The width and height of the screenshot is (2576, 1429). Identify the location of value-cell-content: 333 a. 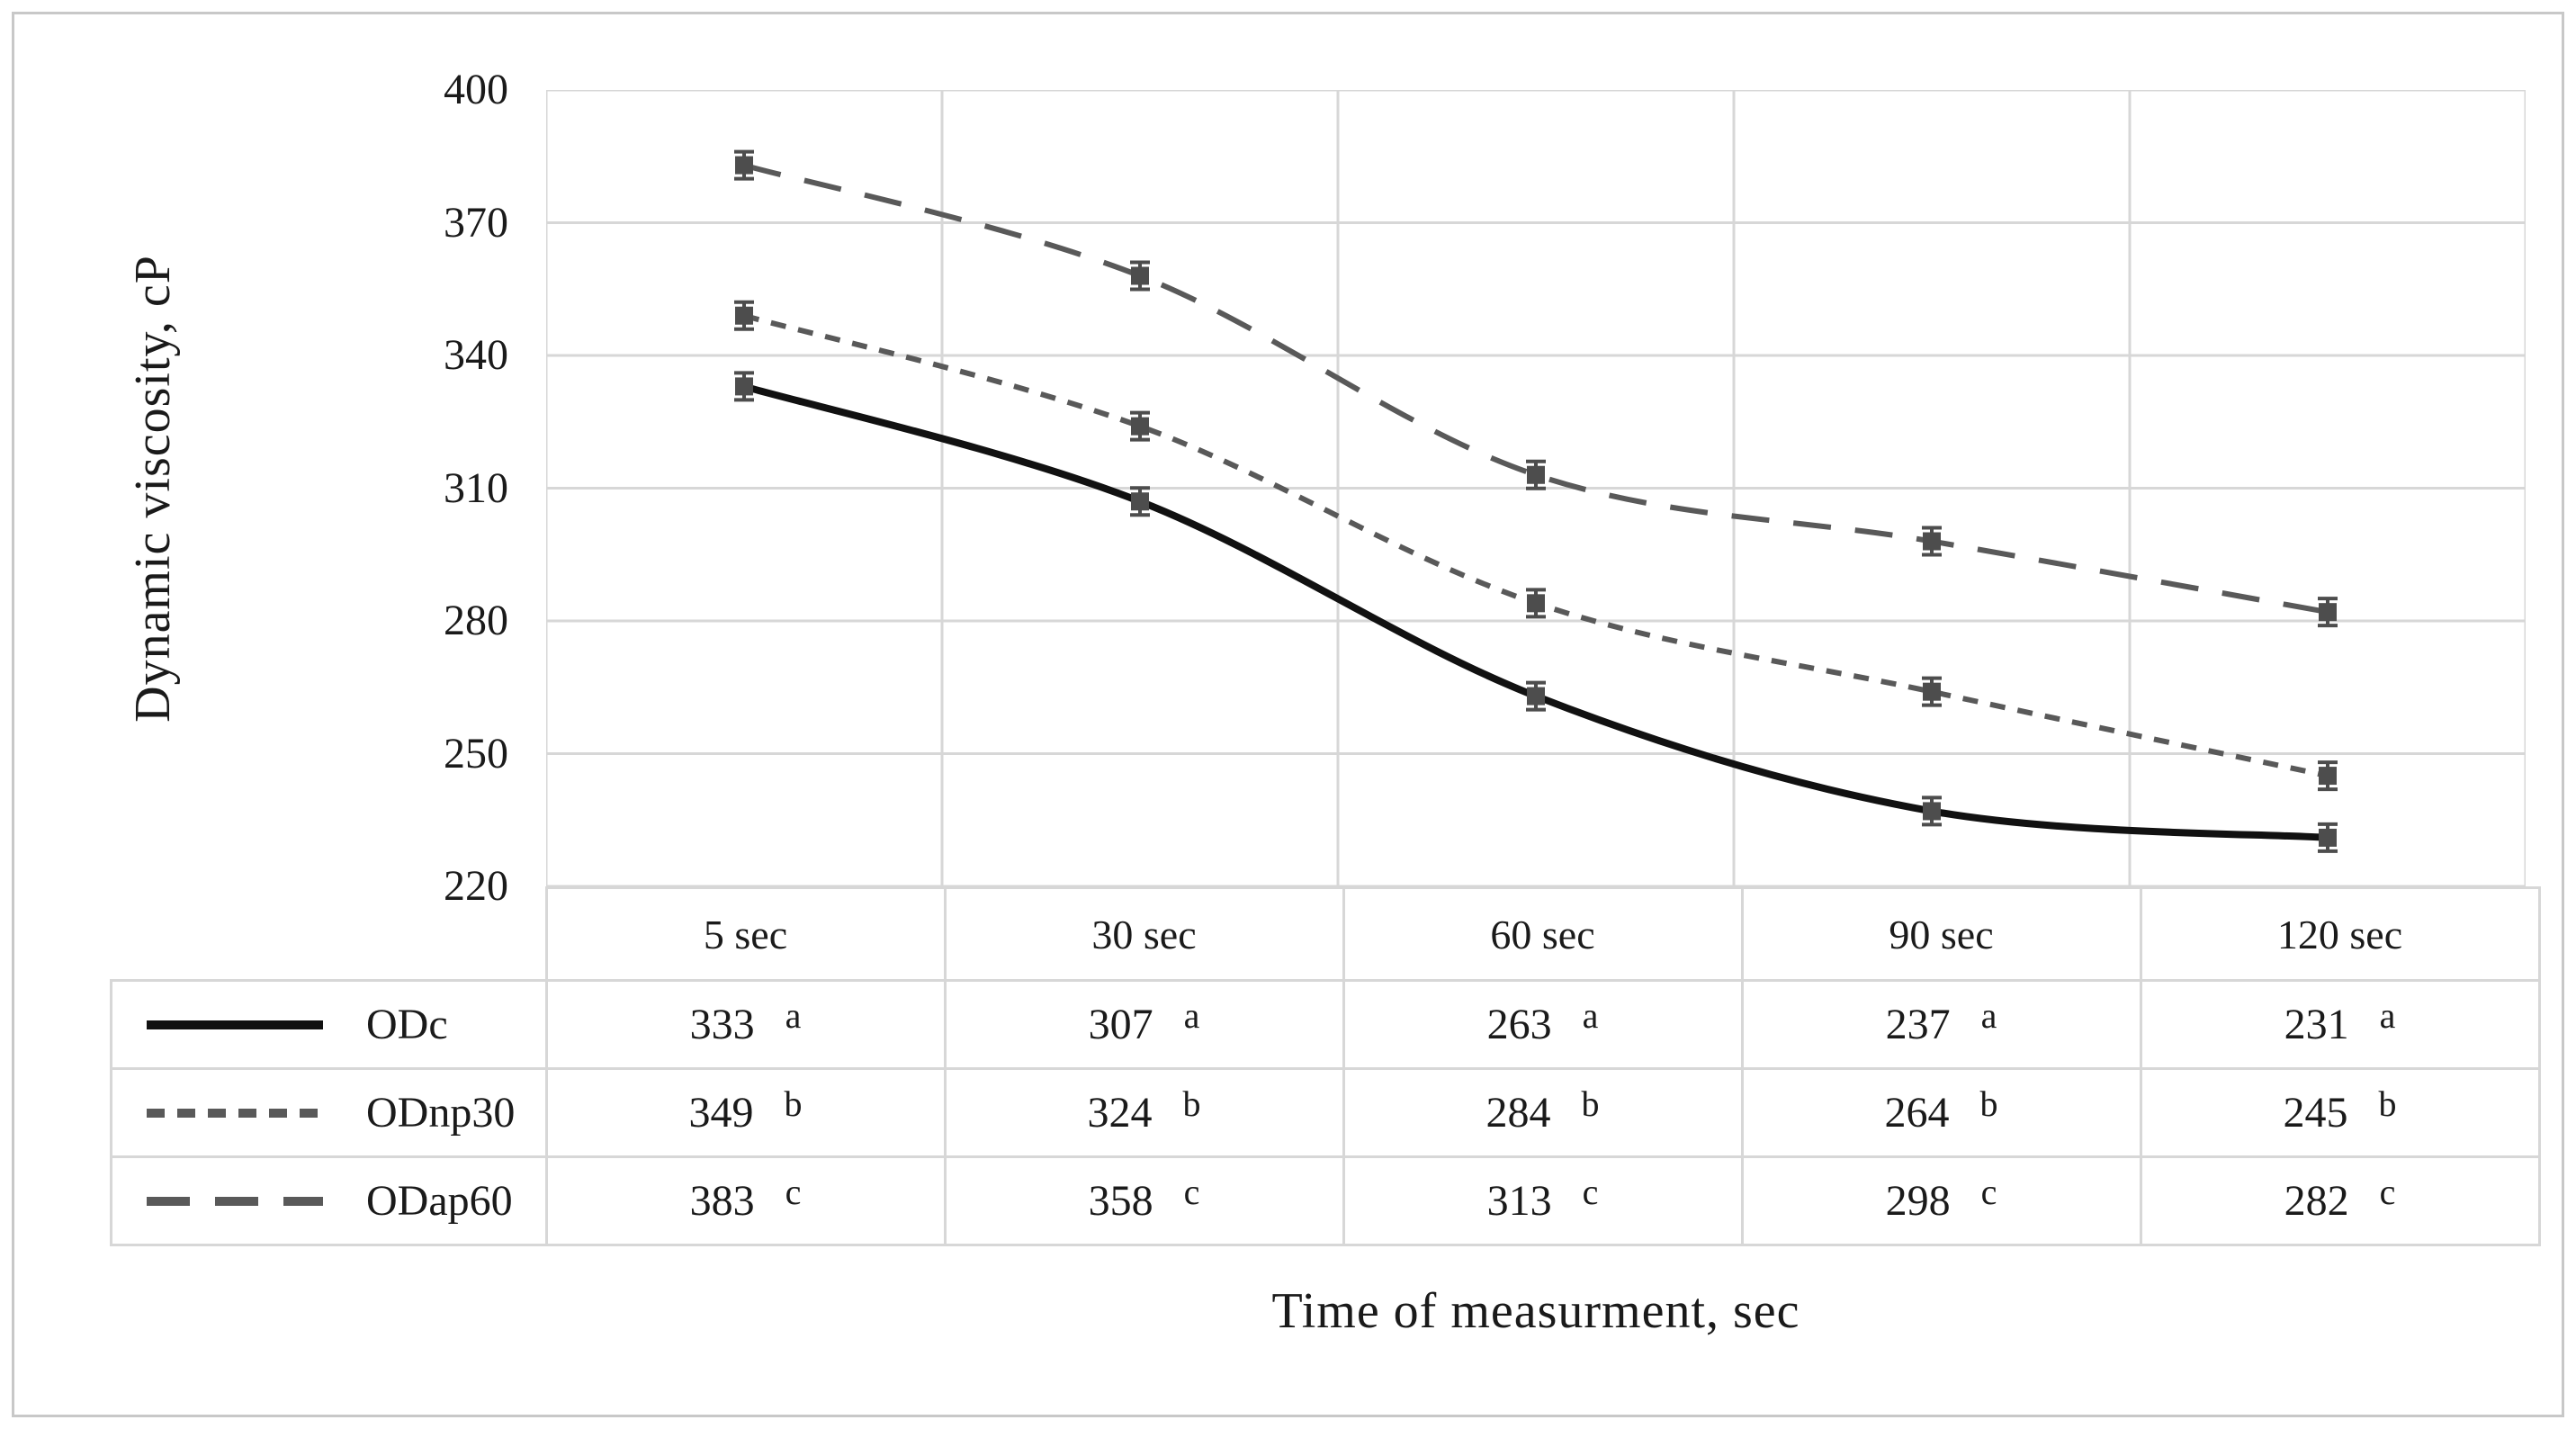
(746, 1022).